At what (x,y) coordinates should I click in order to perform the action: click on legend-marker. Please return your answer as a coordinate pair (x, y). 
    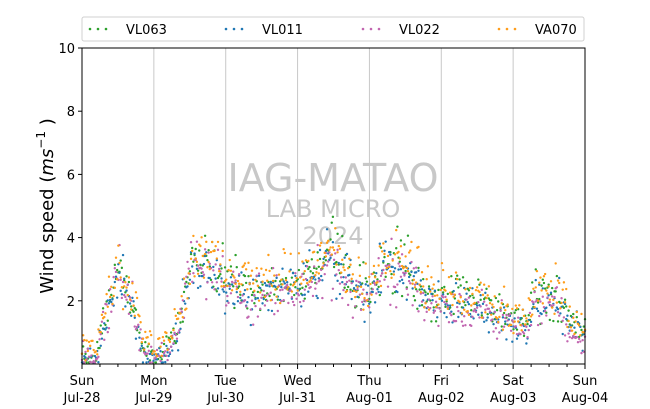
    Looking at the image, I should click on (242, 29).